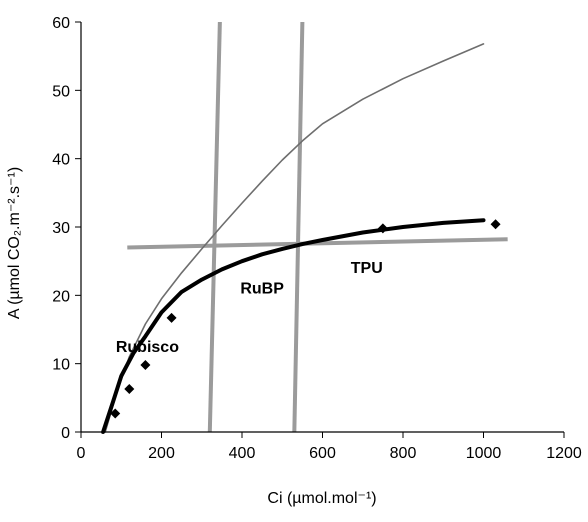  What do you see at coordinates (61, 228) in the screenshot?
I see `y-tick-label: 30` at bounding box center [61, 228].